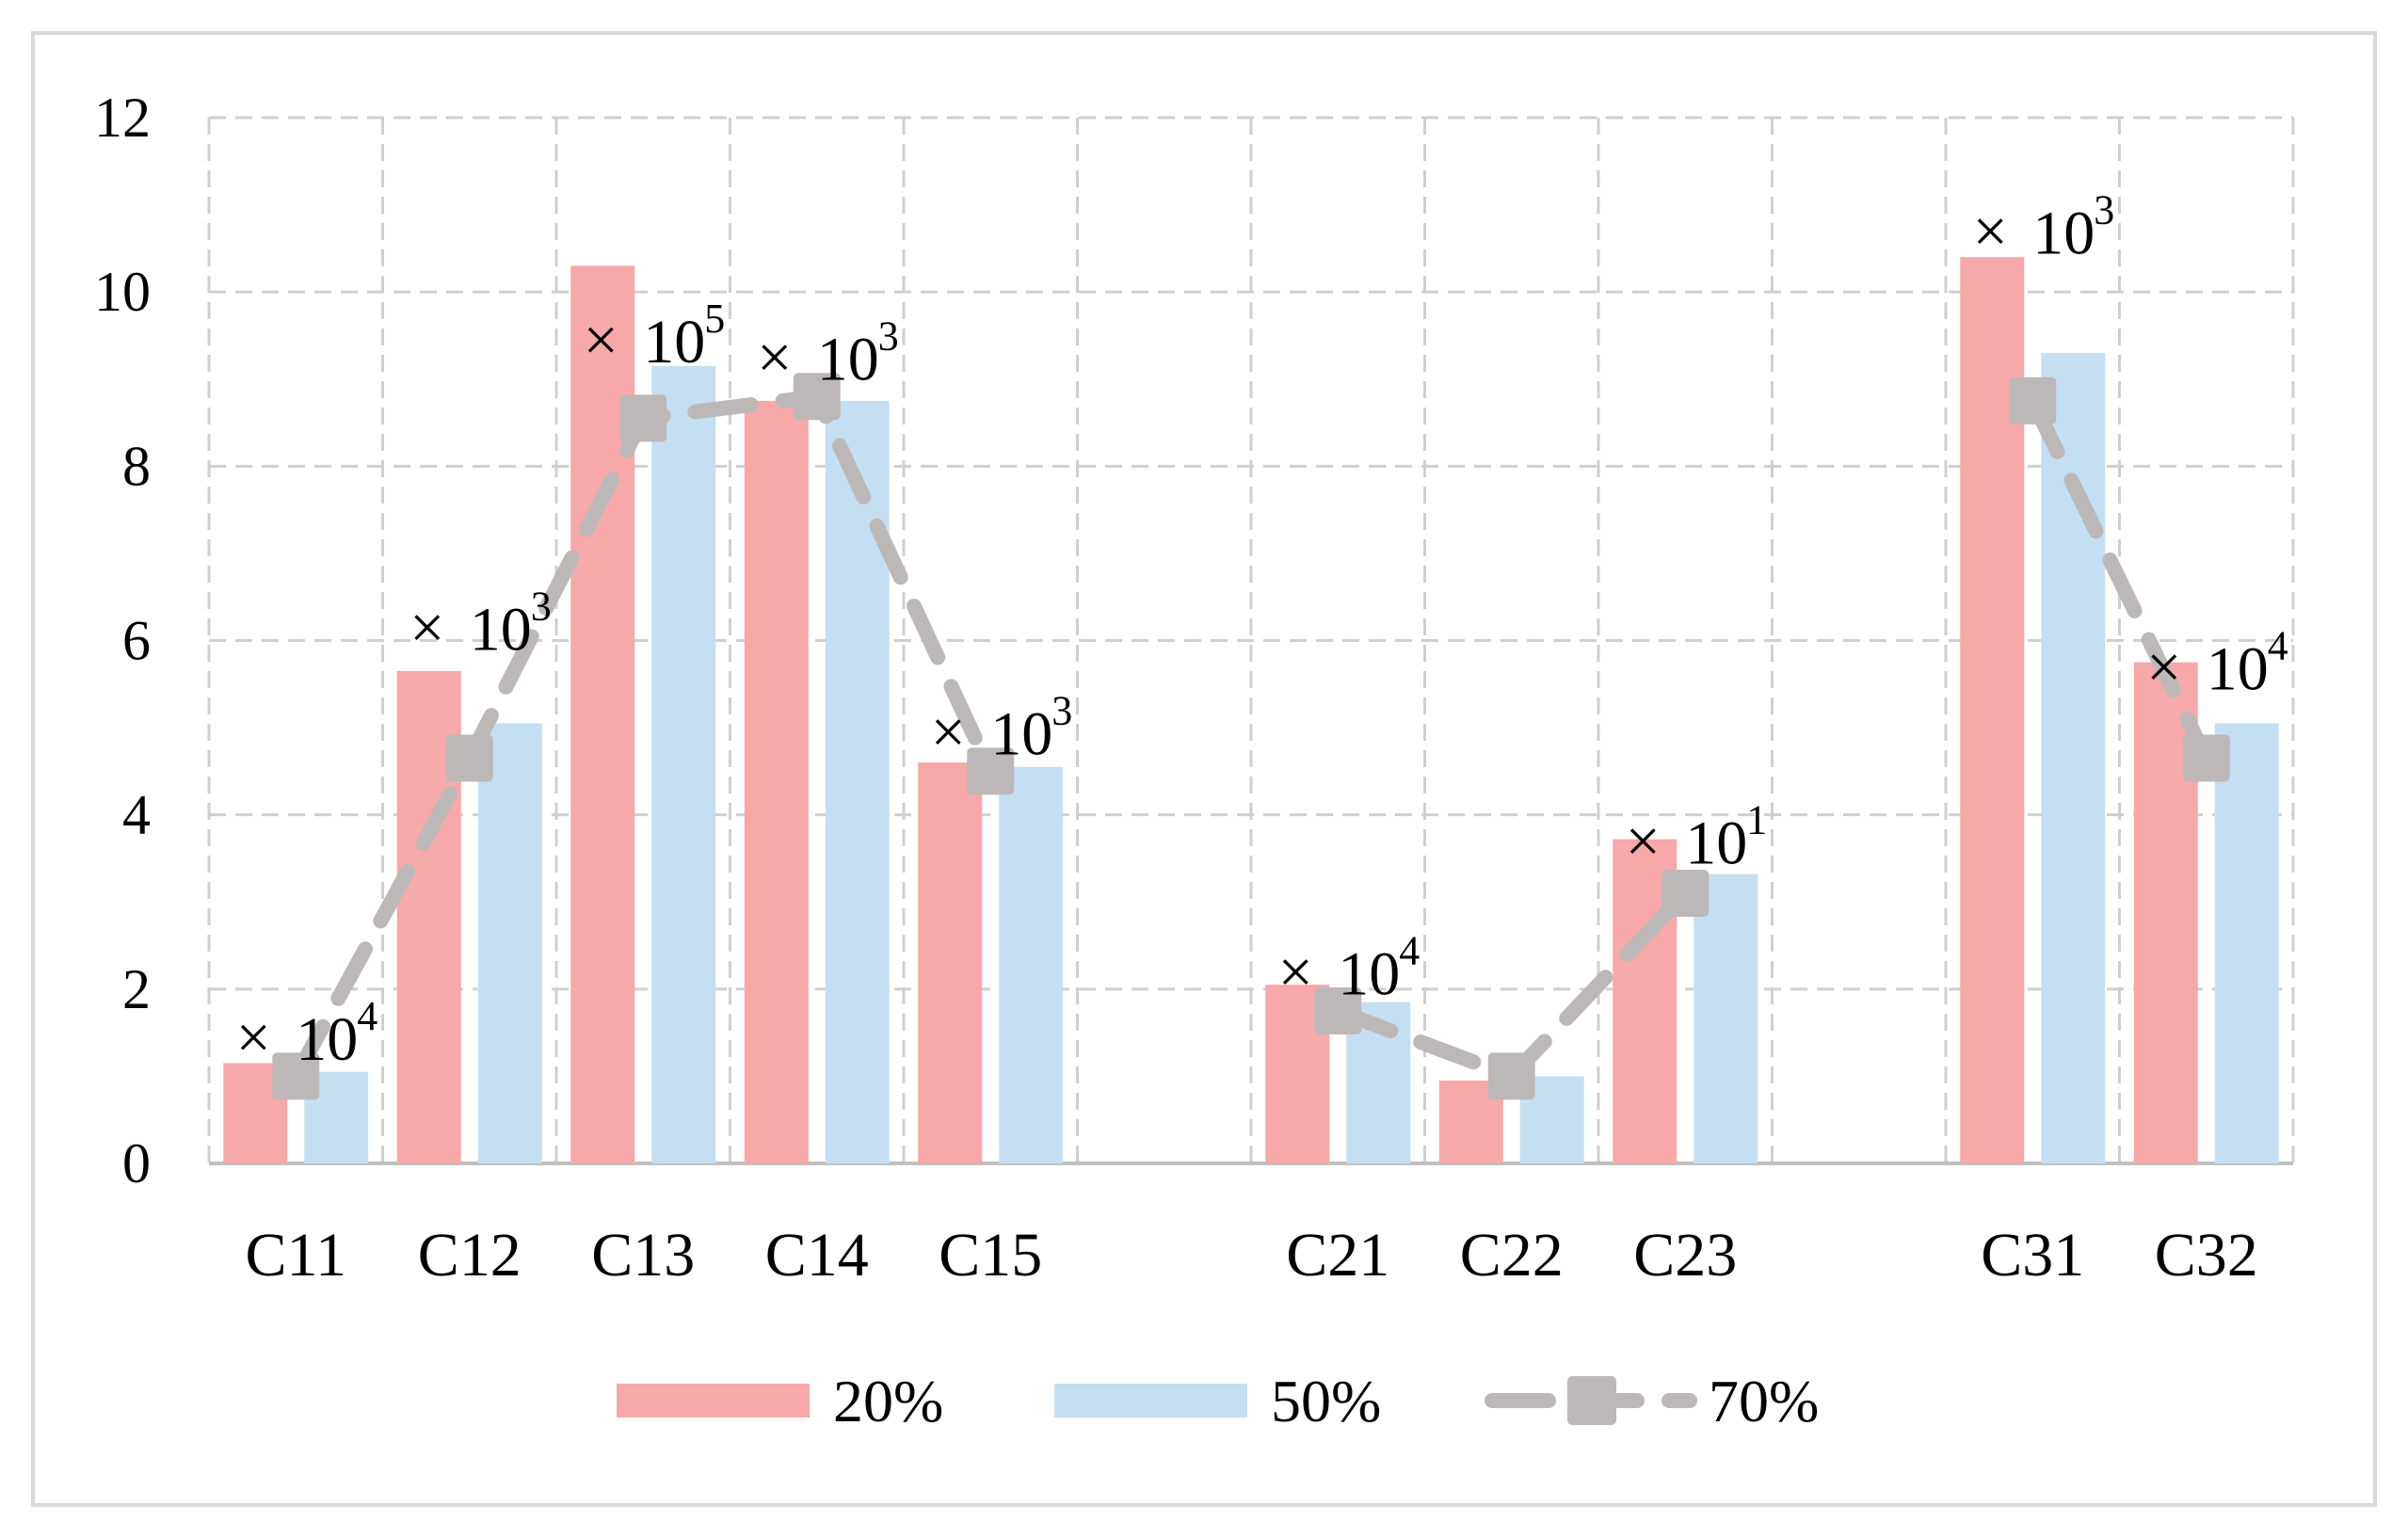 This screenshot has height=1538, width=2408. What do you see at coordinates (122, 118) in the screenshot?
I see `y-tick-label: 12` at bounding box center [122, 118].